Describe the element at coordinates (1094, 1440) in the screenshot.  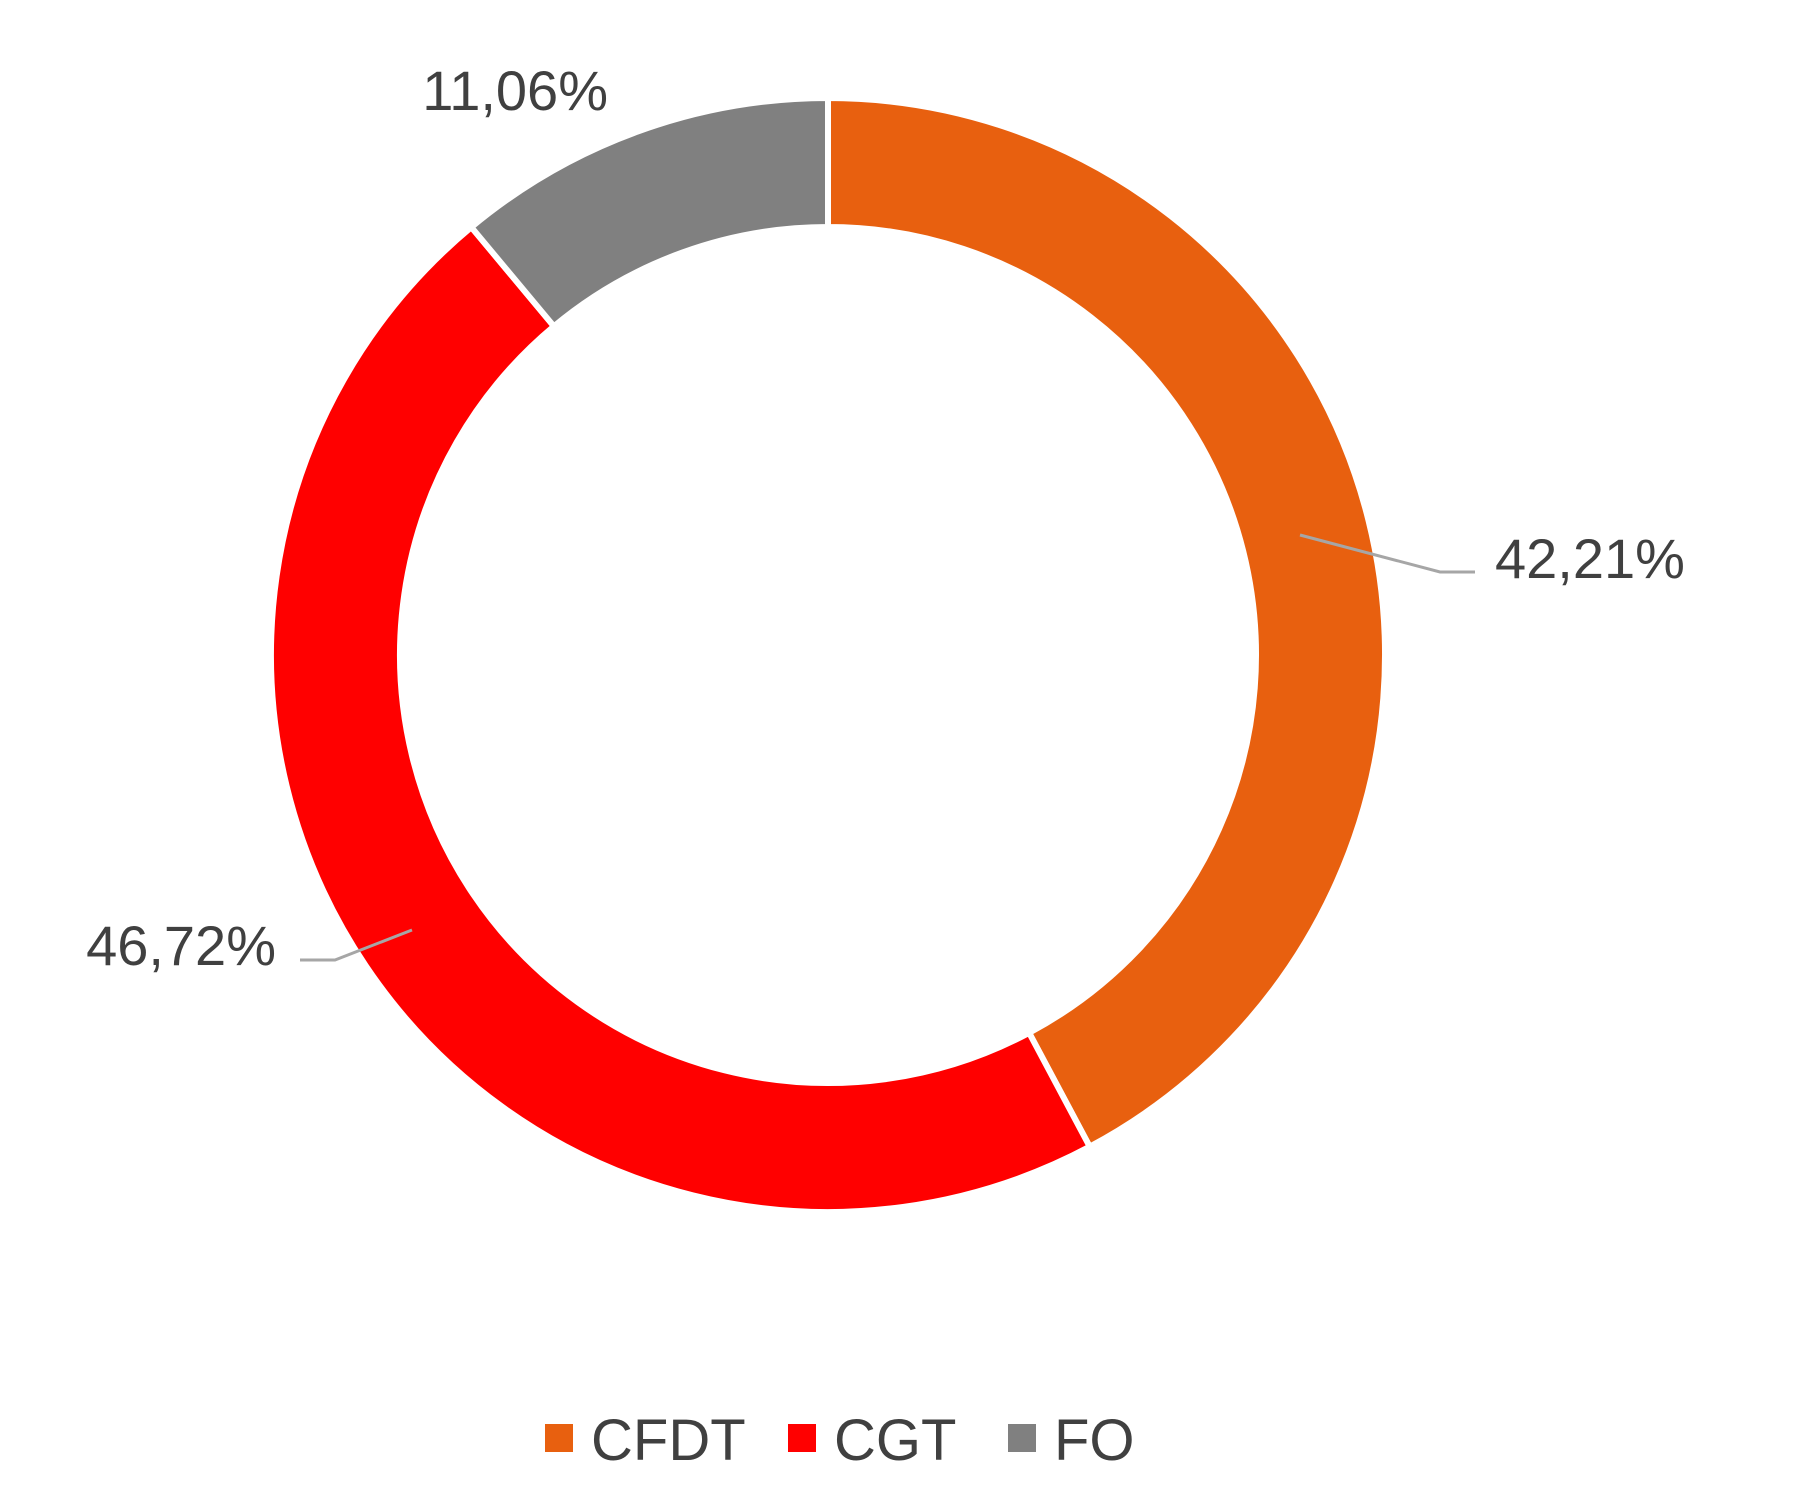
I see `legend-label-fo: FO` at that location.